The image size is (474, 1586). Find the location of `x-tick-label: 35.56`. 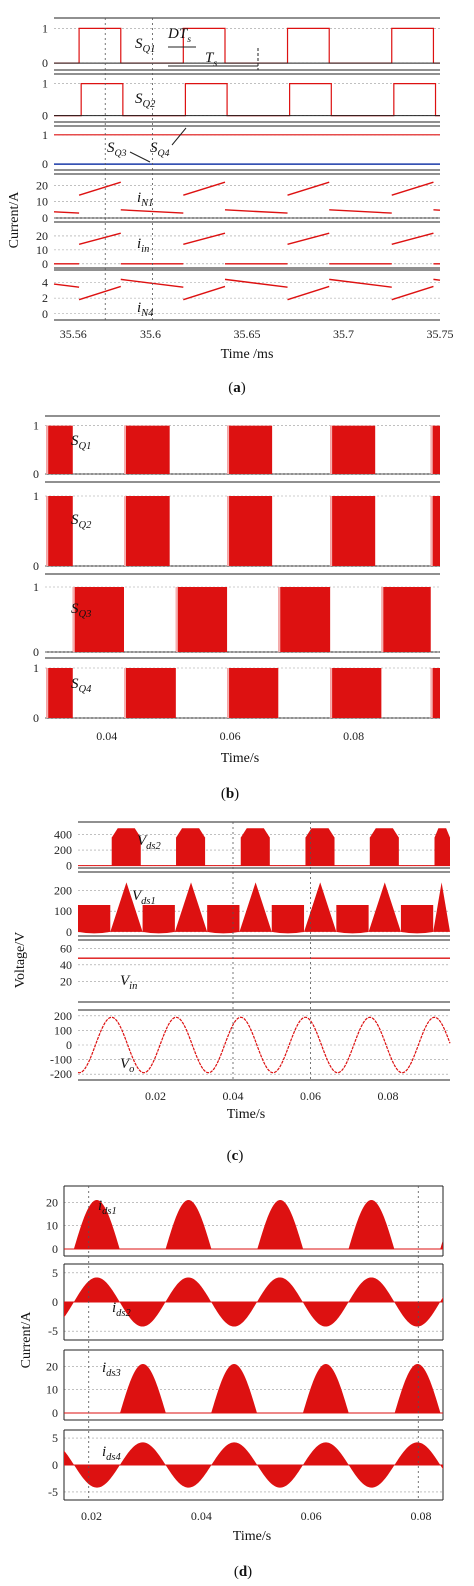

x-tick-label: 35.56 is located at coordinates (73, 334).